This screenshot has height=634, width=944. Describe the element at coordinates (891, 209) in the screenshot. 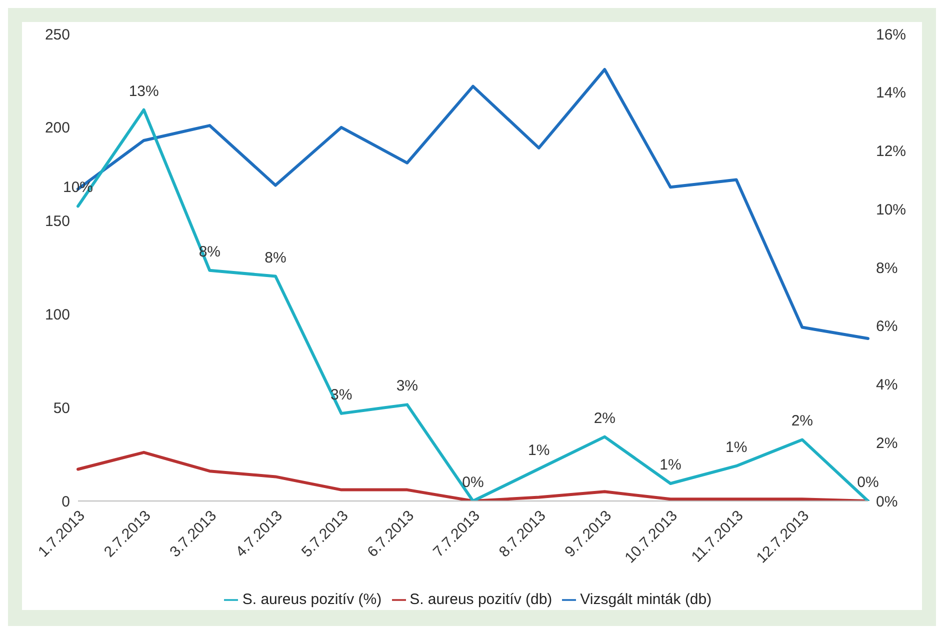

I see `y2-tick-label: 10%` at that location.